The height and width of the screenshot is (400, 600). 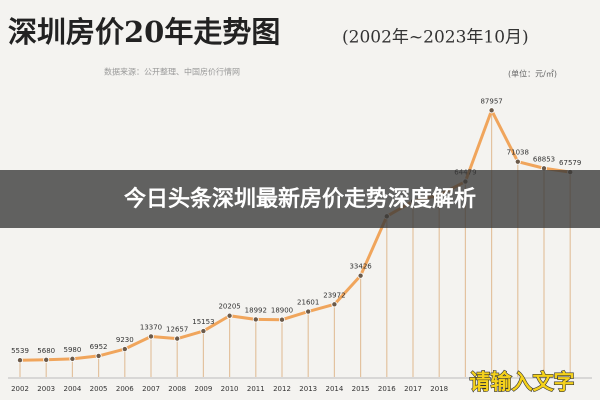 What do you see at coordinates (203, 322) in the screenshot?
I see `data-label: 15153` at bounding box center [203, 322].